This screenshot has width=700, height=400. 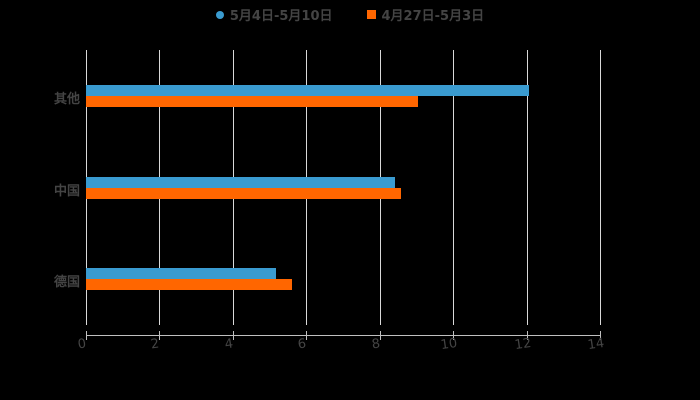 I want to click on legend-label: 4月27日-5月3日, so click(x=433, y=16).